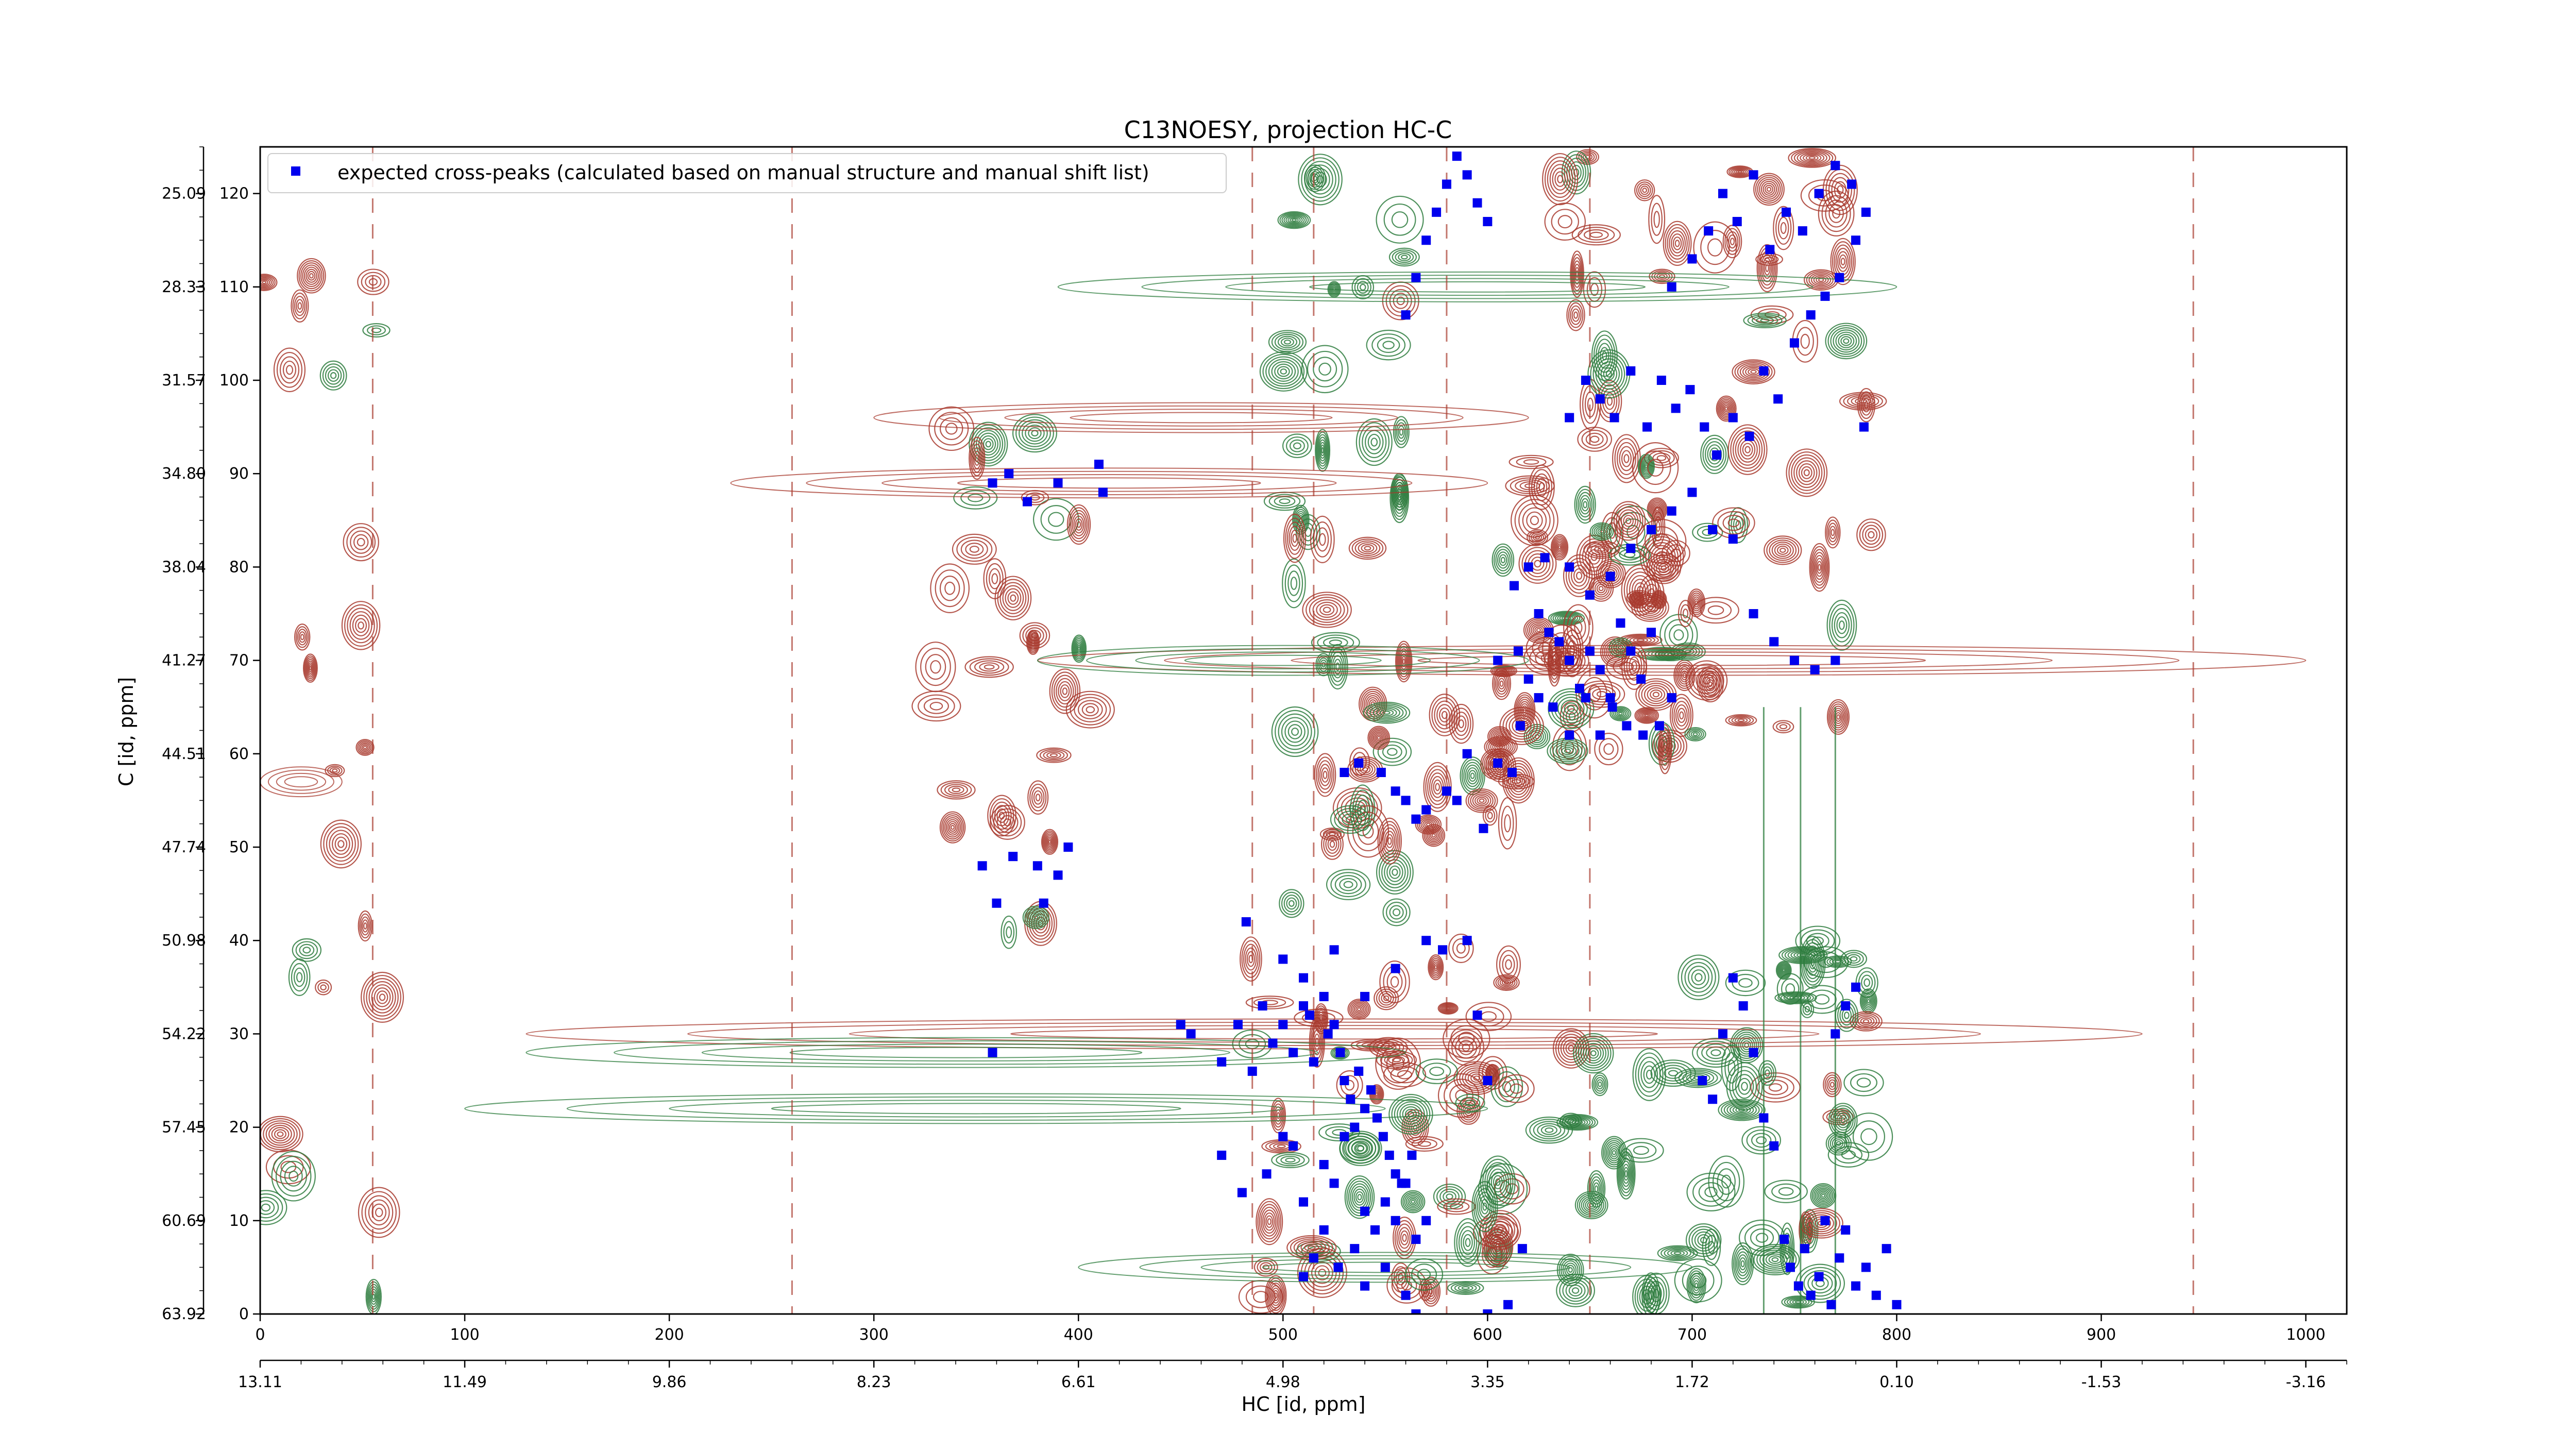  What do you see at coordinates (1896, 1335) in the screenshot?
I see `x-tick-label: 800` at bounding box center [1896, 1335].